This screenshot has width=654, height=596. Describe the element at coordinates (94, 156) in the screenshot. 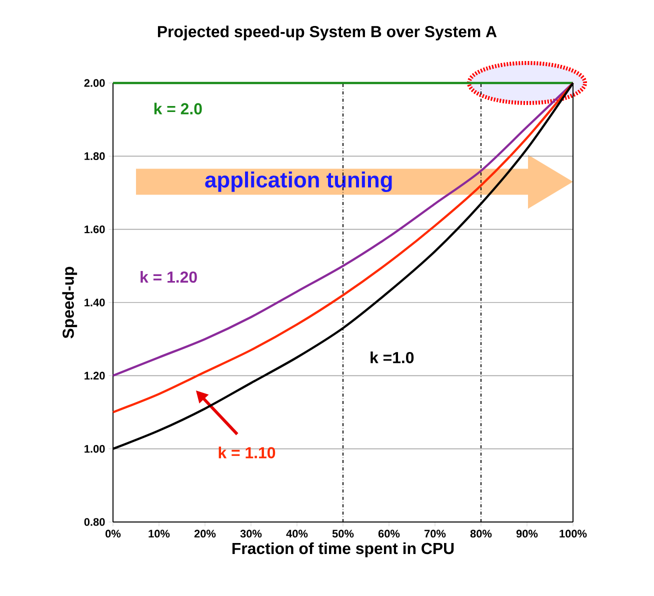

I see `y-tick-label: 1.80` at that location.